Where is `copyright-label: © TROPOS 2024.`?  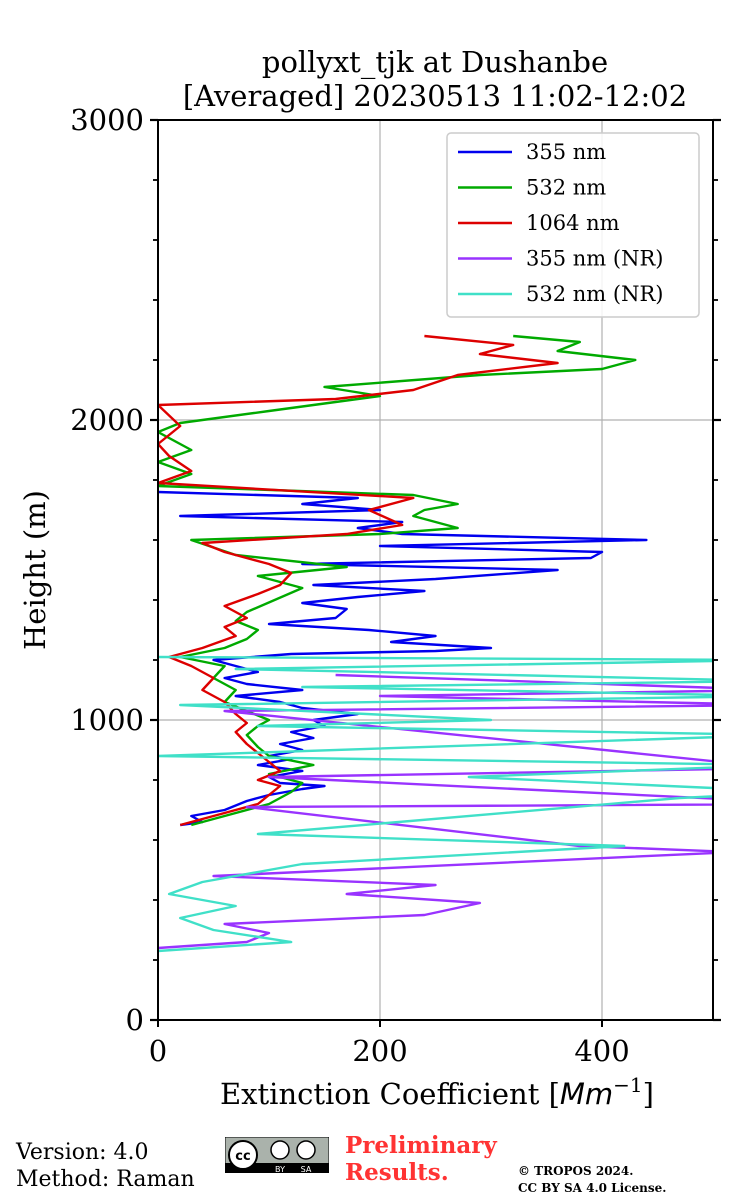
copyright-label: © TROPOS 2024. is located at coordinates (576, 1171).